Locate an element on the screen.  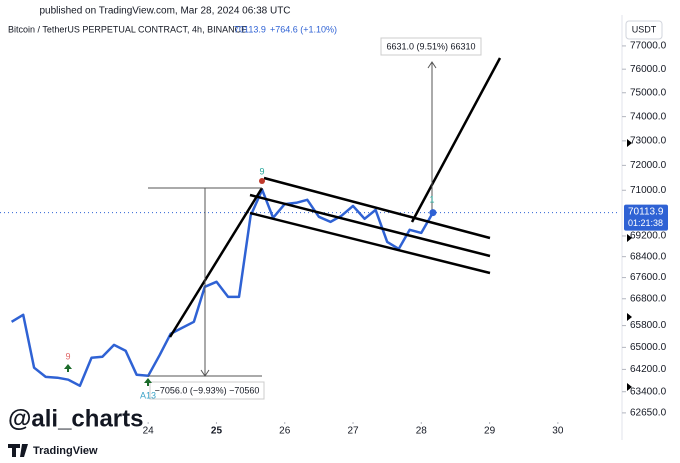
y-tick-label: 72000.0 is located at coordinates (648, 165).